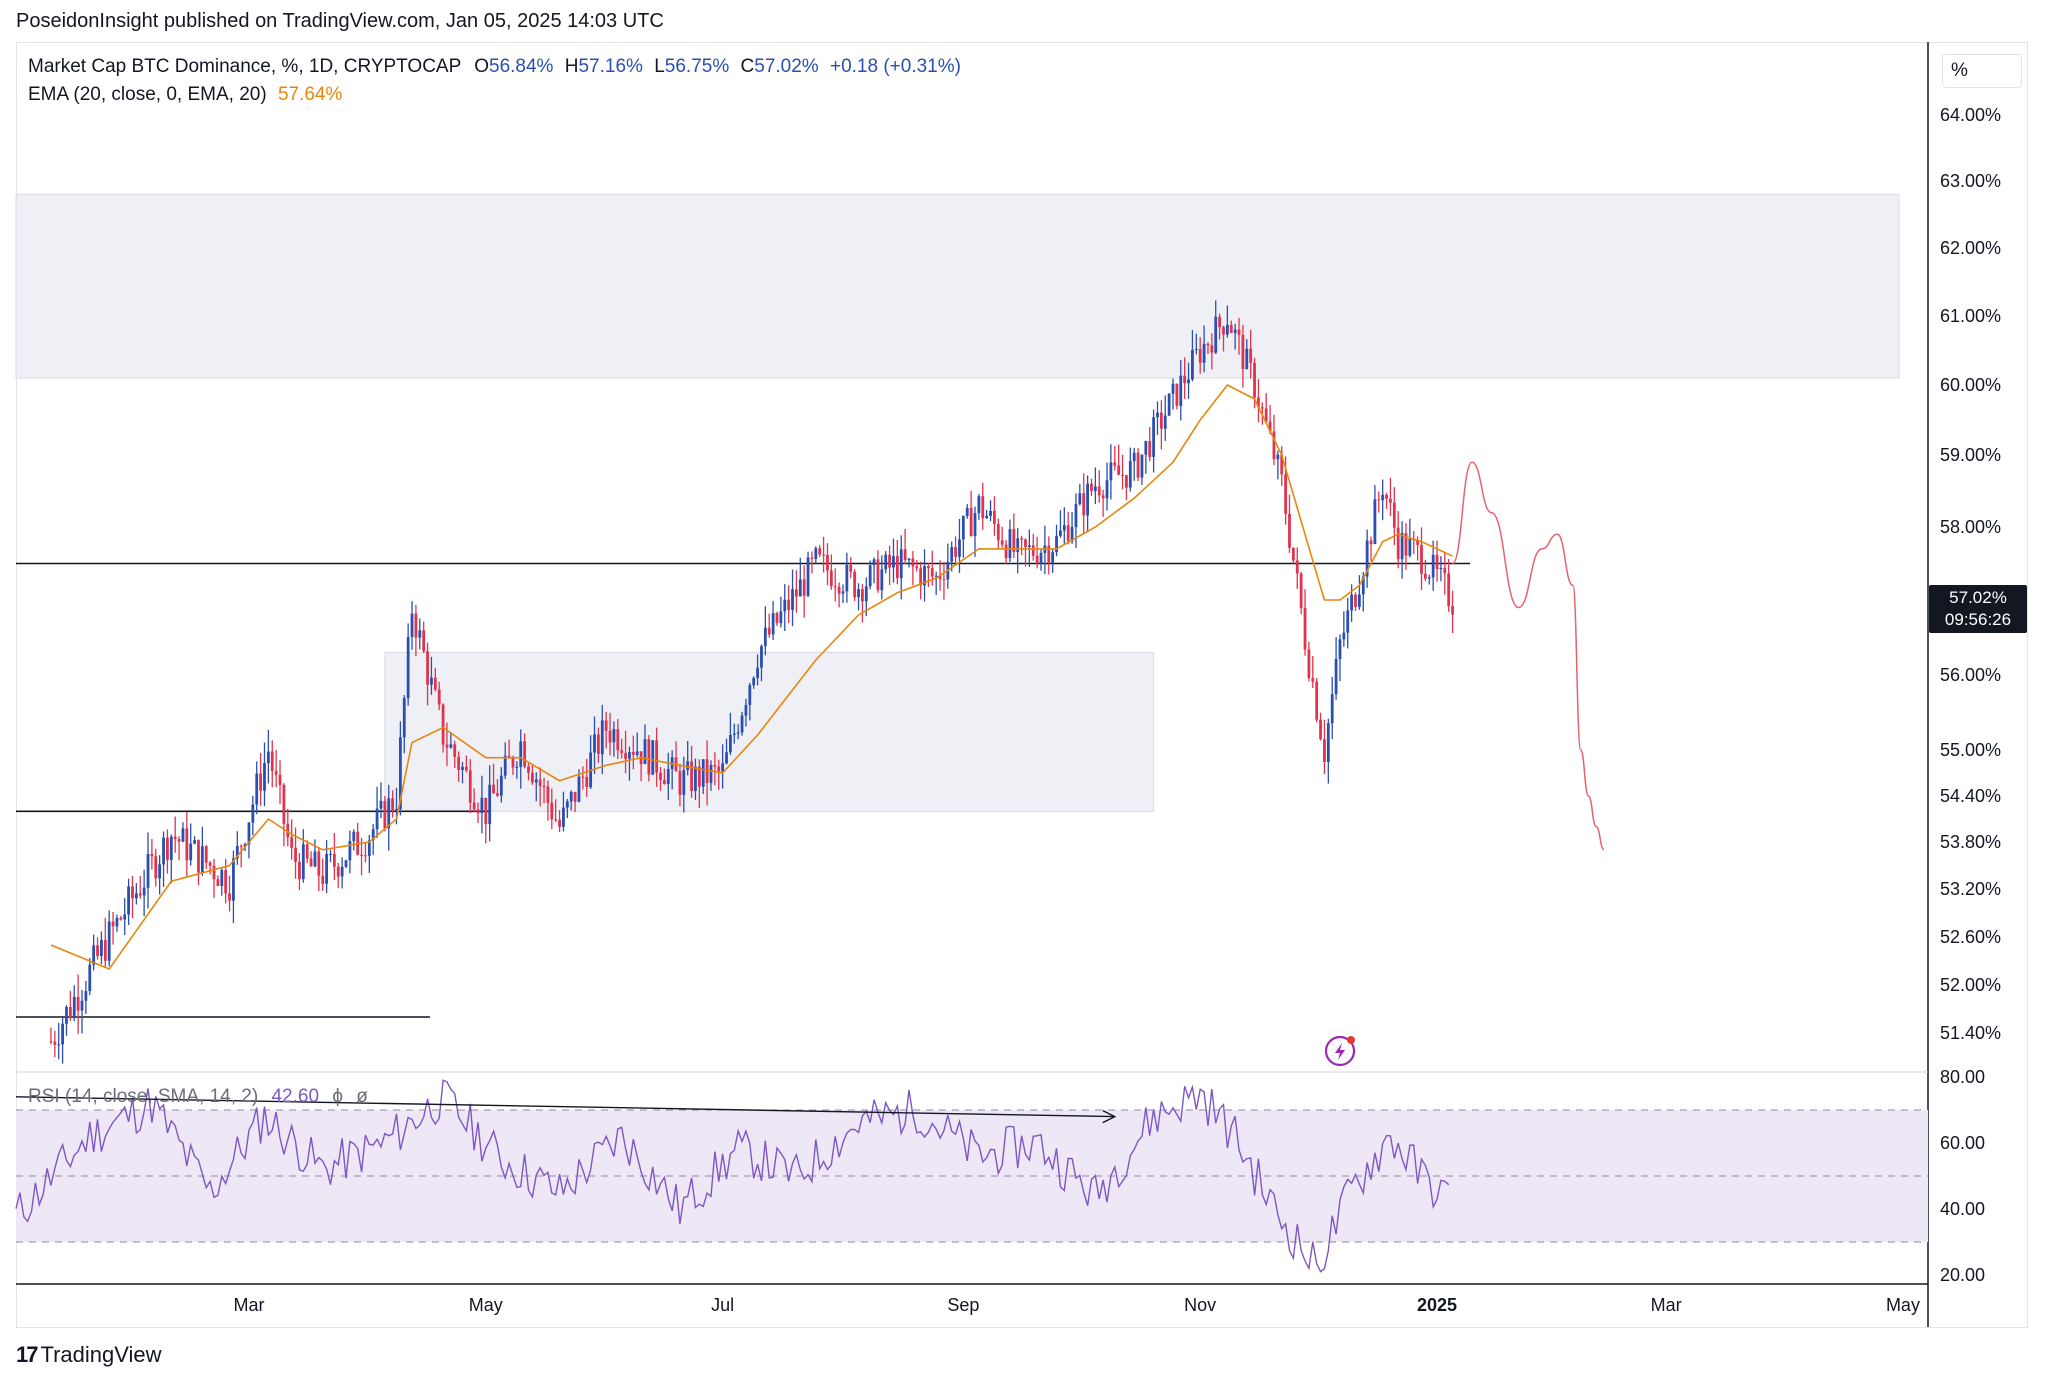  What do you see at coordinates (89, 1355) in the screenshot?
I see `tradingview-logo: 17 TradingView` at bounding box center [89, 1355].